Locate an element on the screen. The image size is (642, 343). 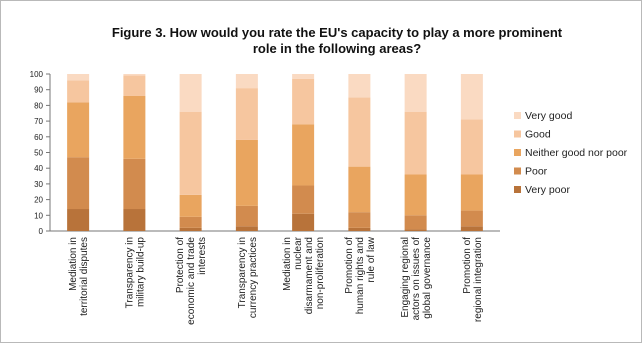
category-label-line: territorial disputes is located at coordinates (84, 276).